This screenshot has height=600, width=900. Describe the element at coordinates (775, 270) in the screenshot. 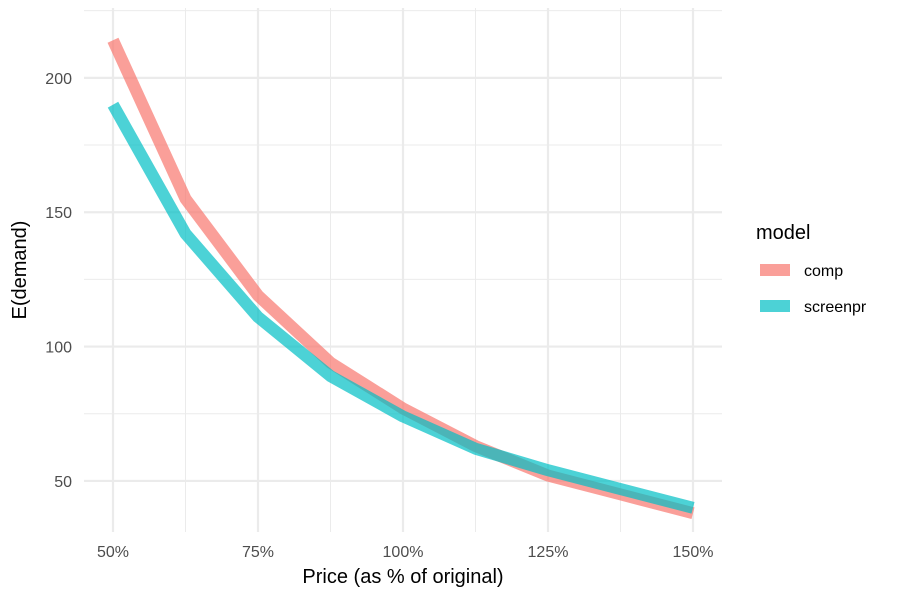

I see `legend-swatch-comp` at that location.